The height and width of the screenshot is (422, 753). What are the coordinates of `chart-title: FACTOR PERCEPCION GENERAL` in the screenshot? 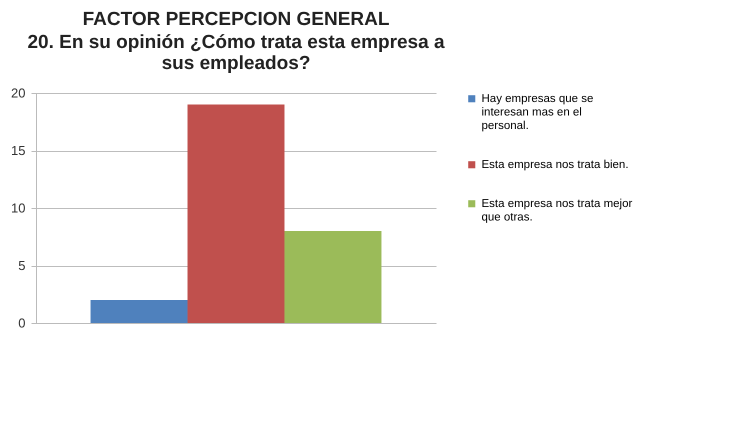 It's located at (236, 19).